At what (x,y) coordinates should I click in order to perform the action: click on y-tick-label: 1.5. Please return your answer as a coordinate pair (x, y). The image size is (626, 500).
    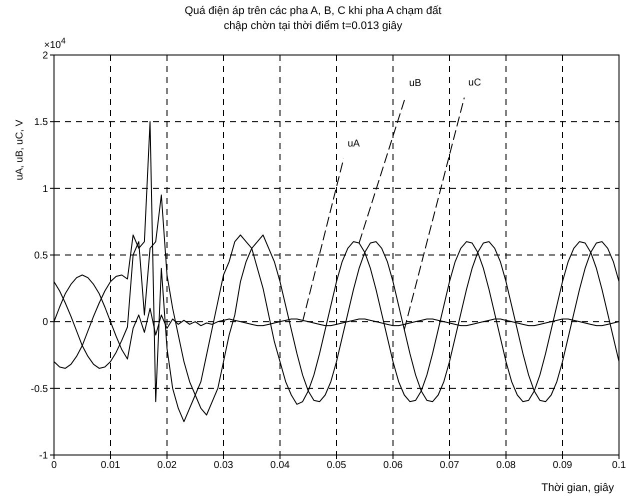
    Looking at the image, I should click on (41, 122).